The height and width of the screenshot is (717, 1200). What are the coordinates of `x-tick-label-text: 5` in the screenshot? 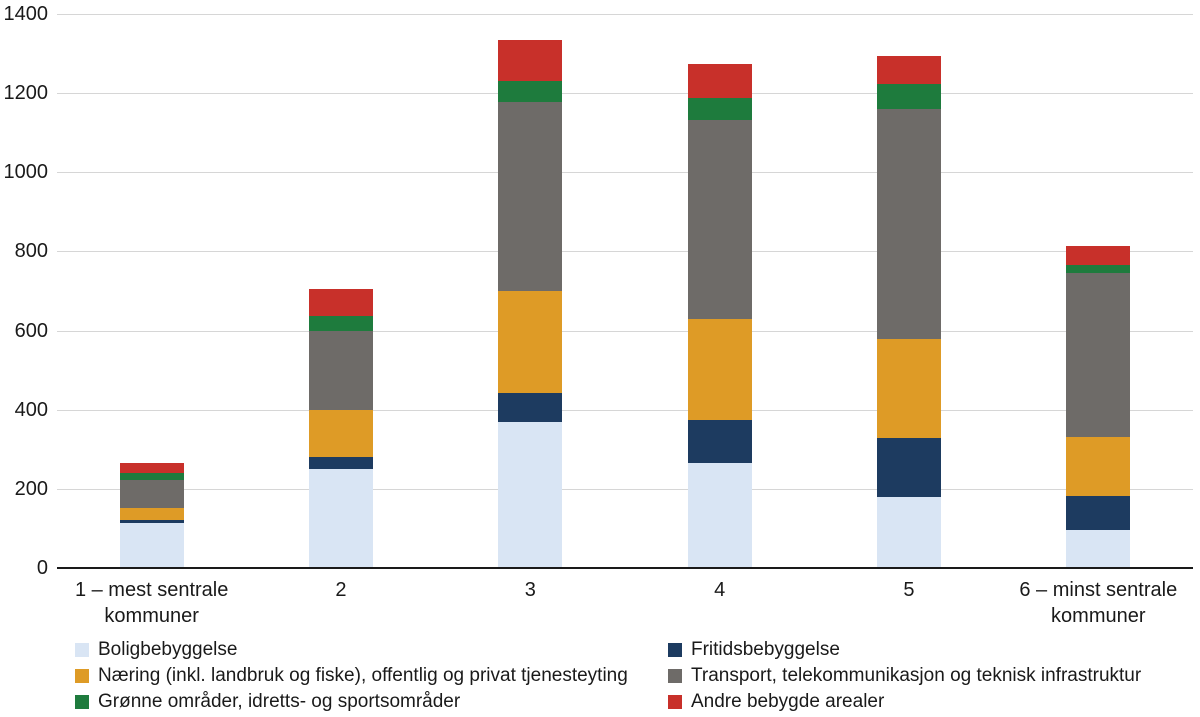 It's located at (909, 590).